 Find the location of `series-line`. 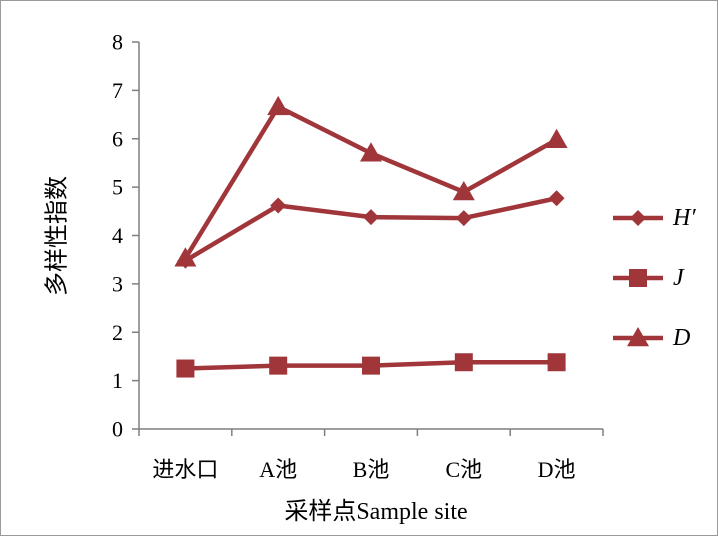

series-line is located at coordinates (371, 229).